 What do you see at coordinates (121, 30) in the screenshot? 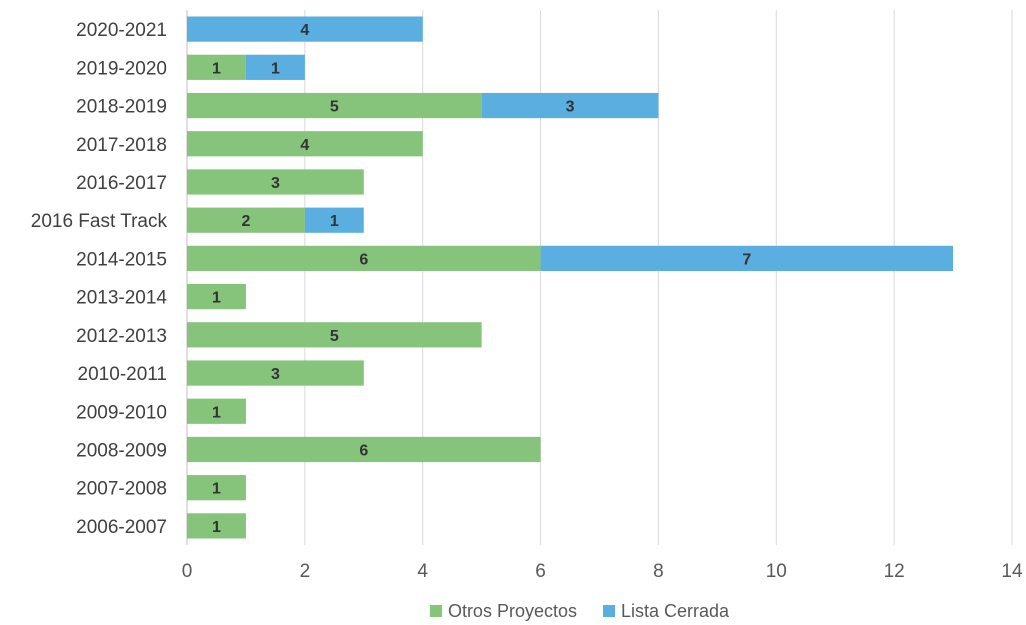
I see `category-label: 2020-2021` at bounding box center [121, 30].